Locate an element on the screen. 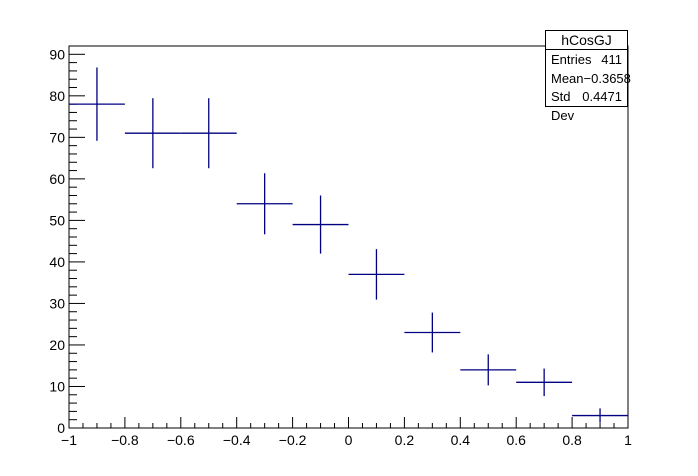  x-tick-label: 0.6 is located at coordinates (516, 440).